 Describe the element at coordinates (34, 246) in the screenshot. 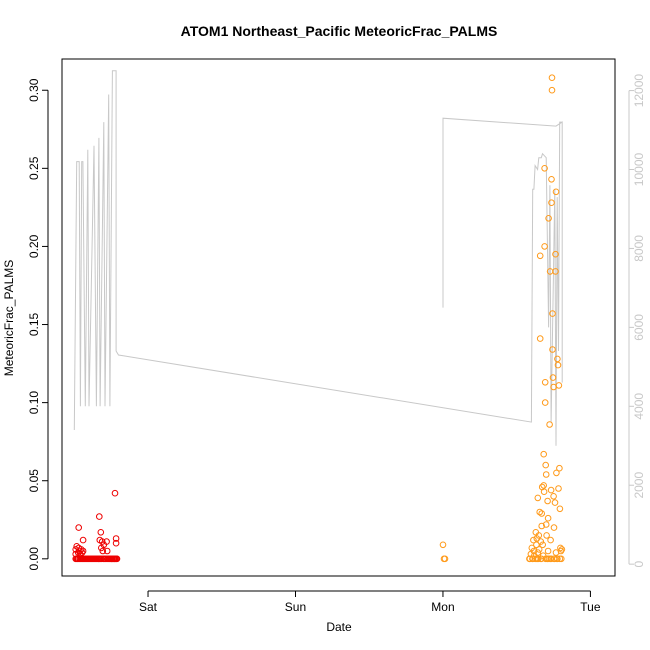

I see `y-tick-label: 0.20` at that location.